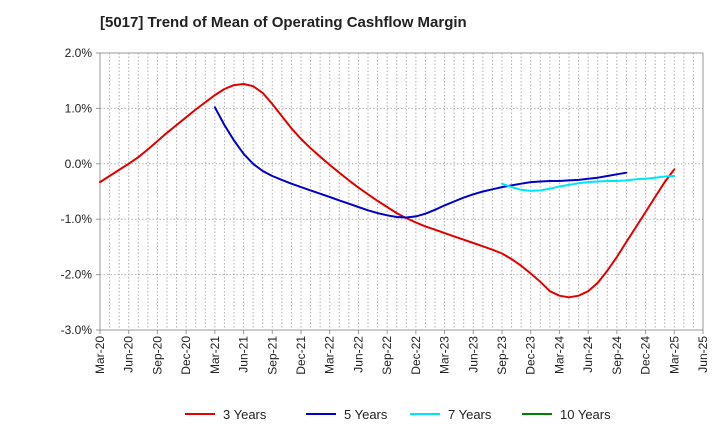 The width and height of the screenshot is (720, 440). What do you see at coordinates (244, 354) in the screenshot?
I see `x-tick-label: Jun-21` at bounding box center [244, 354].